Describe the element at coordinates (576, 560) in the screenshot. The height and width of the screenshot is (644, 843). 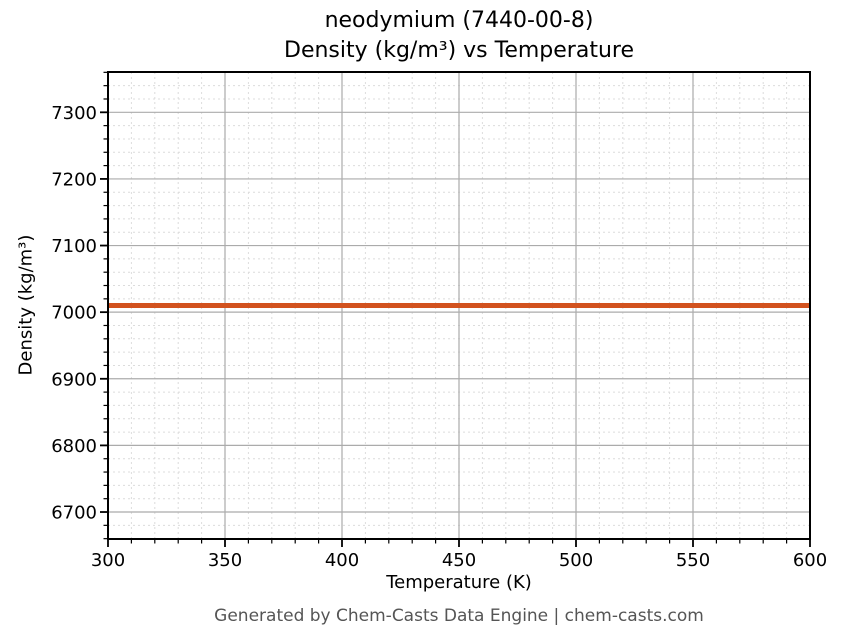
I see `x-tick-label: 500` at that location.